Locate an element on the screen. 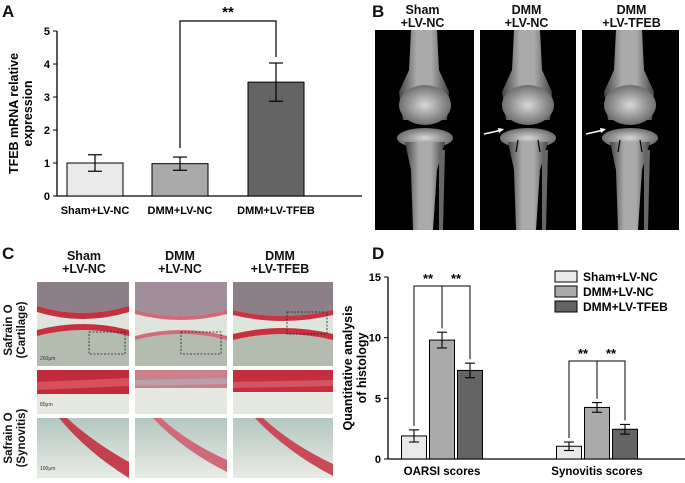 The height and width of the screenshot is (483, 685). y-tick-label-5: 5 is located at coordinates (47, 32).